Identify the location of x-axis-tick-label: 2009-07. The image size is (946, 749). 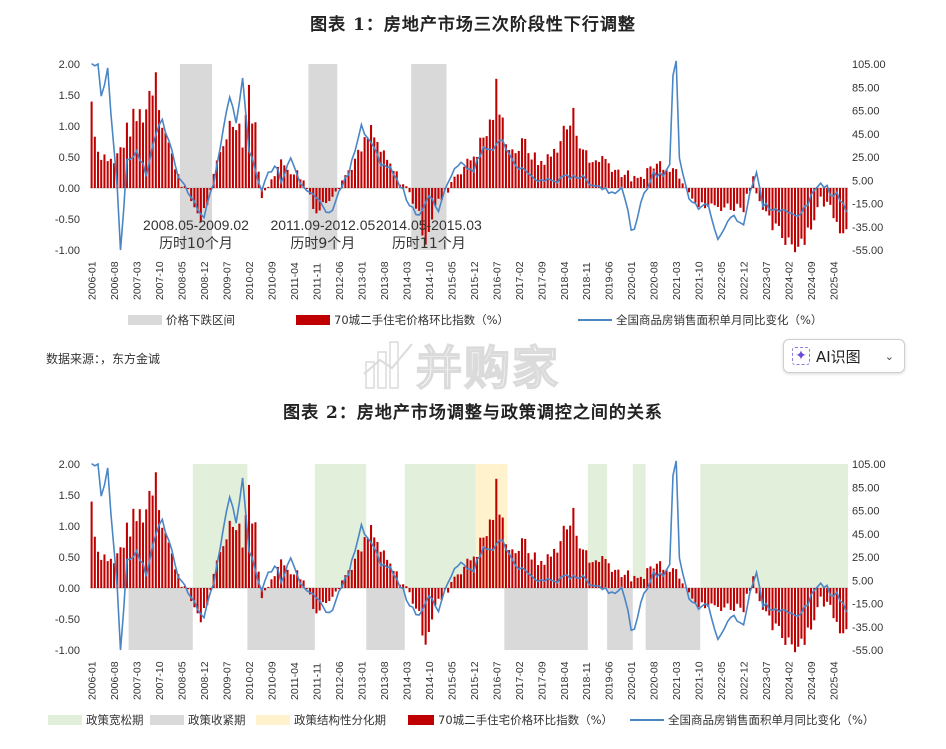
(228, 680).